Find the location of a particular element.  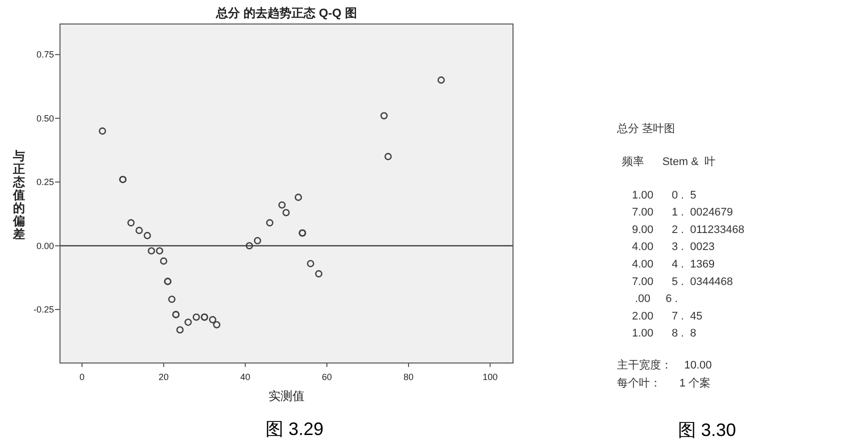

x-tick-label: 100 is located at coordinates (490, 377).